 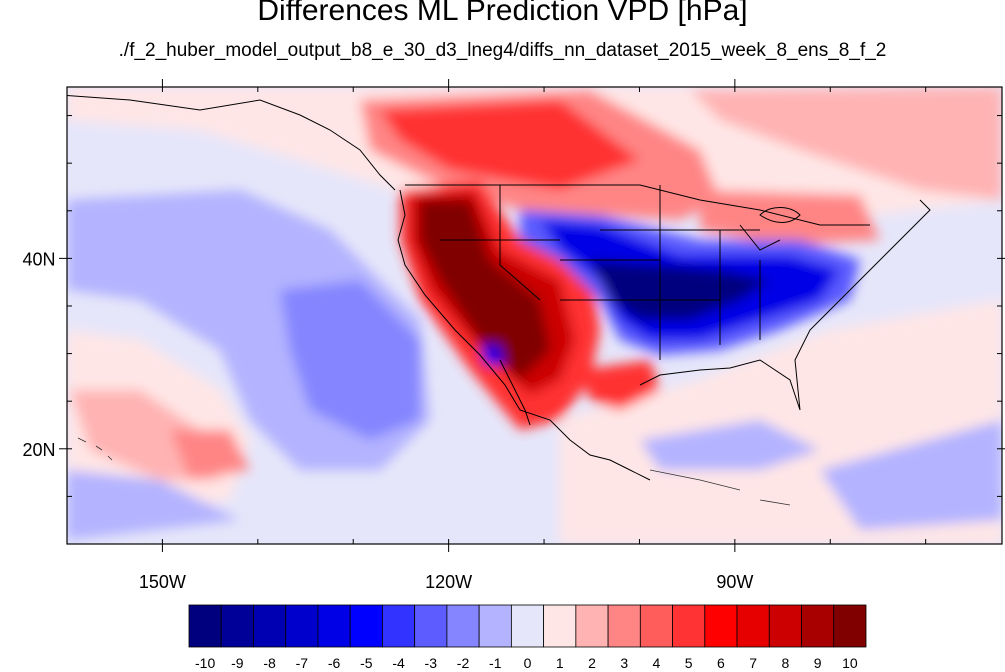 I want to click on colorbar-label: 1, so click(x=560, y=663).